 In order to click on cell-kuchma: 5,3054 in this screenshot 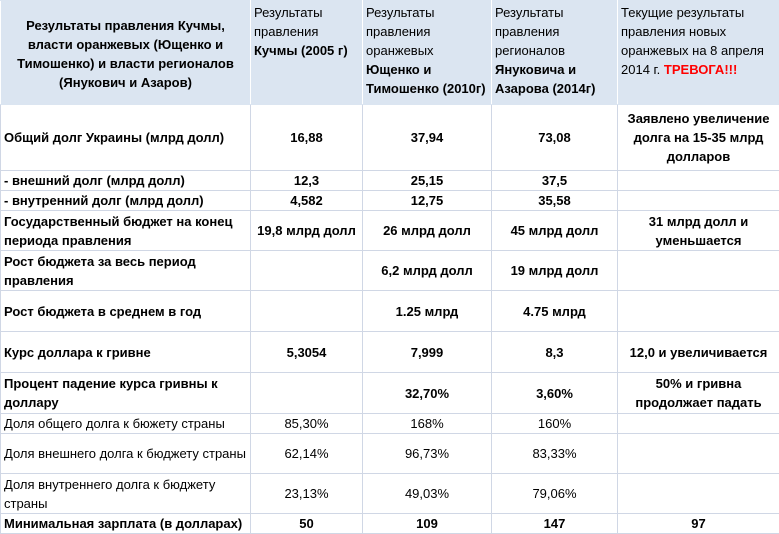, I will do `click(307, 352)`.